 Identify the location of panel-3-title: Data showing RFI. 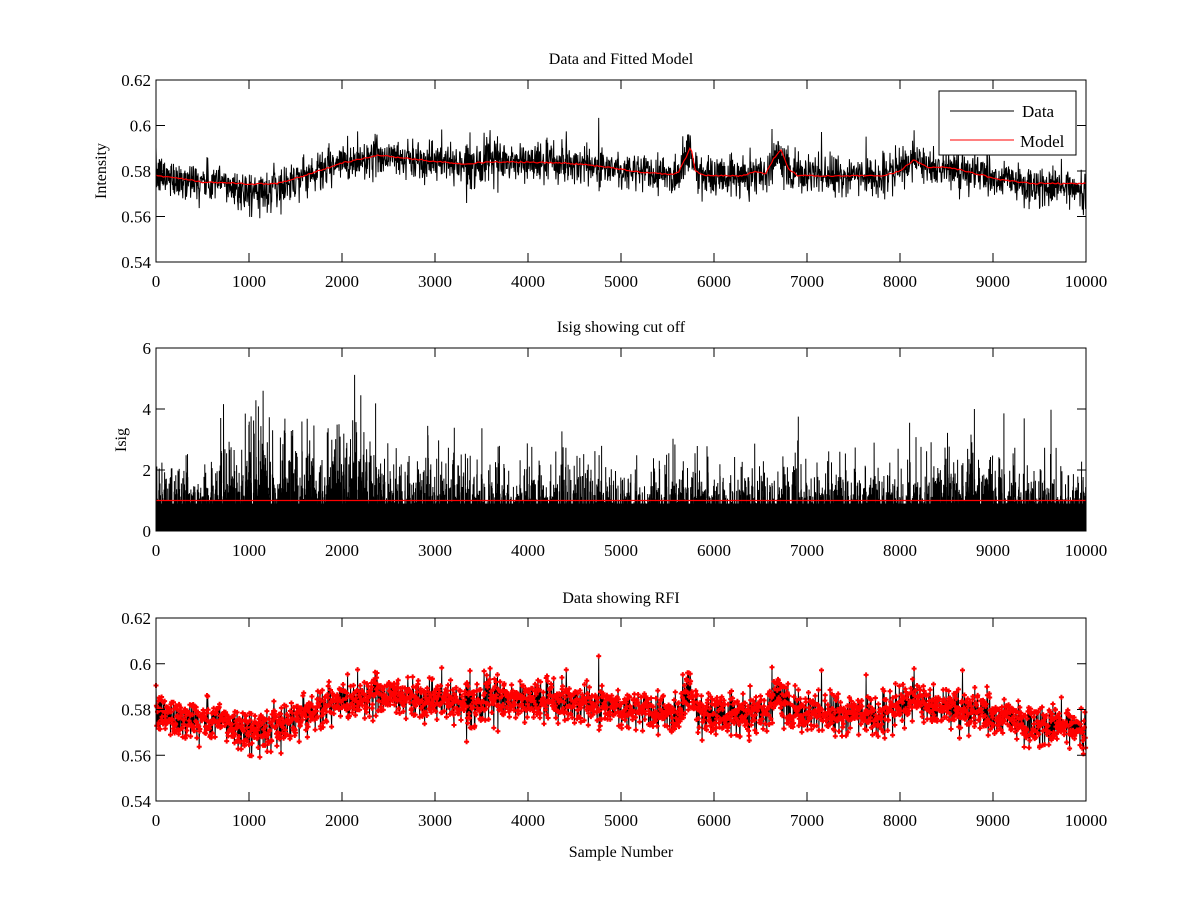
(620, 598).